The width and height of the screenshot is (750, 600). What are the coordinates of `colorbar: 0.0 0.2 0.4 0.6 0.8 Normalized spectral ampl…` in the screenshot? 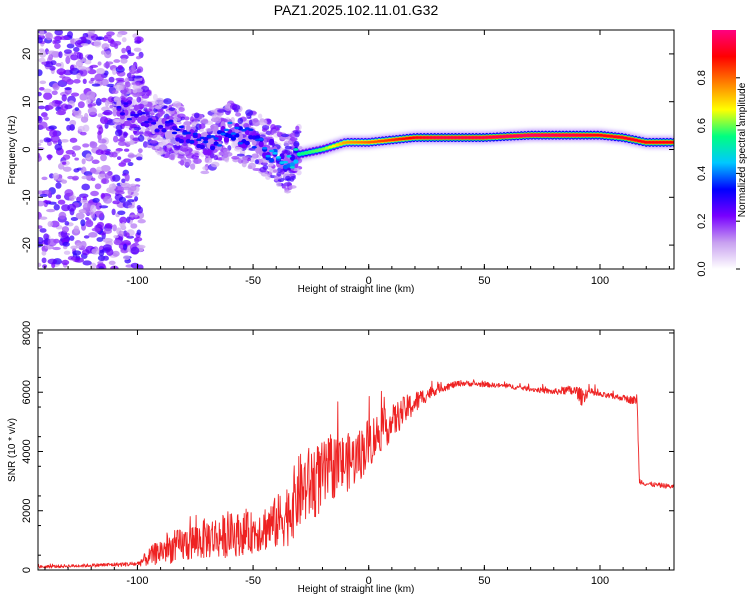 It's located at (722, 153).